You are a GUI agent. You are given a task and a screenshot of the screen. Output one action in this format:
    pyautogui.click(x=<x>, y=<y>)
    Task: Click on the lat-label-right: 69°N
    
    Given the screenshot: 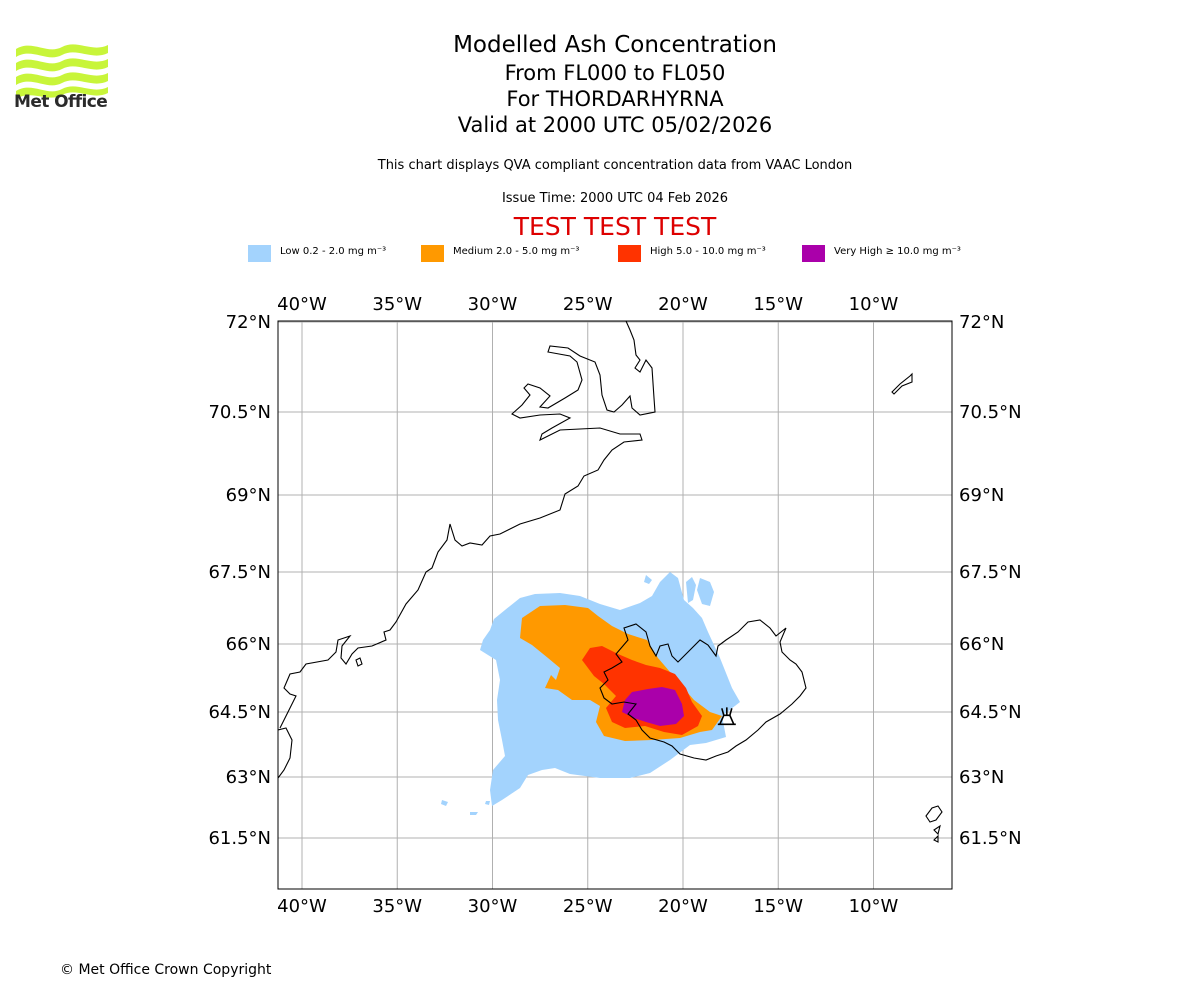 What is the action you would take?
    pyautogui.click(x=981, y=495)
    